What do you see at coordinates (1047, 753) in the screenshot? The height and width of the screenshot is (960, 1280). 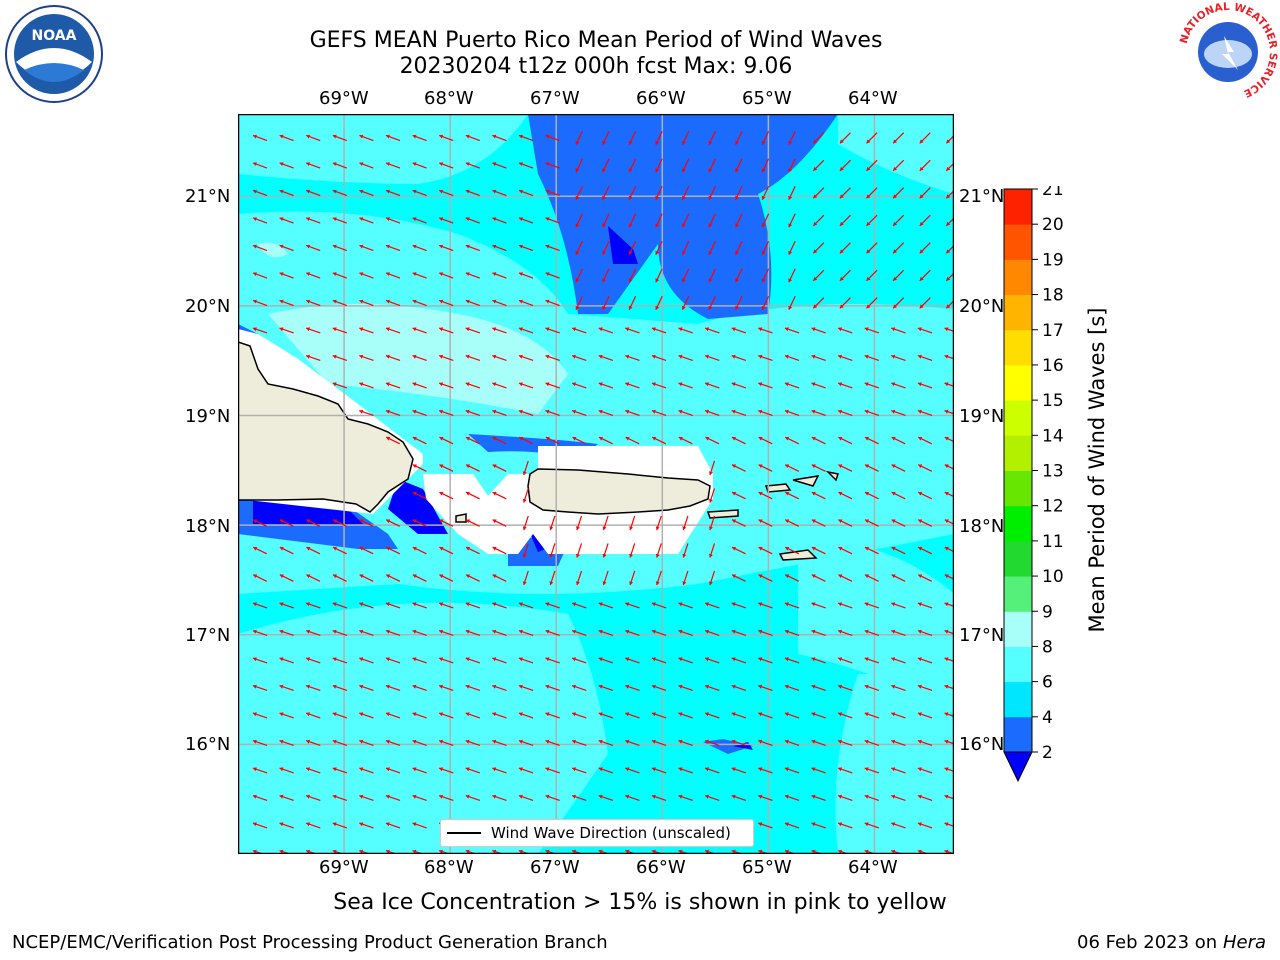 I see `colorbar-tick-label: 2` at bounding box center [1047, 753].